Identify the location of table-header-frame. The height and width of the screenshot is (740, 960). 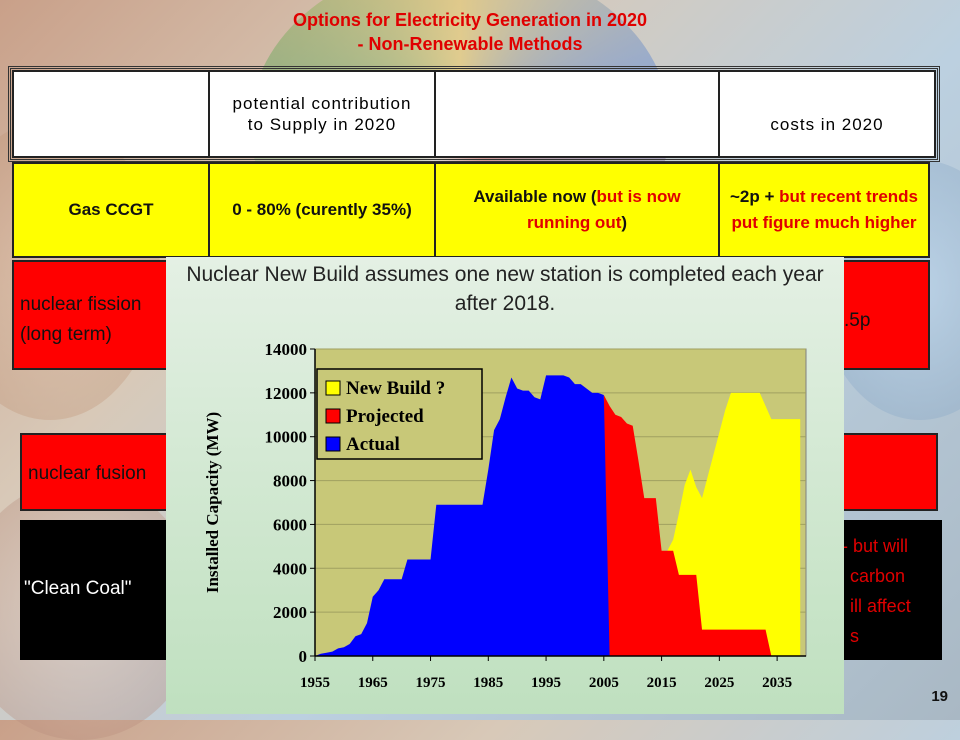
(474, 114).